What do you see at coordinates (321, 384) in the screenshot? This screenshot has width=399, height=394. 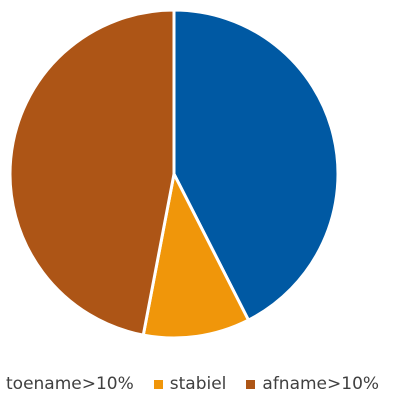 I see `legend-label-afname: afname>10%` at bounding box center [321, 384].